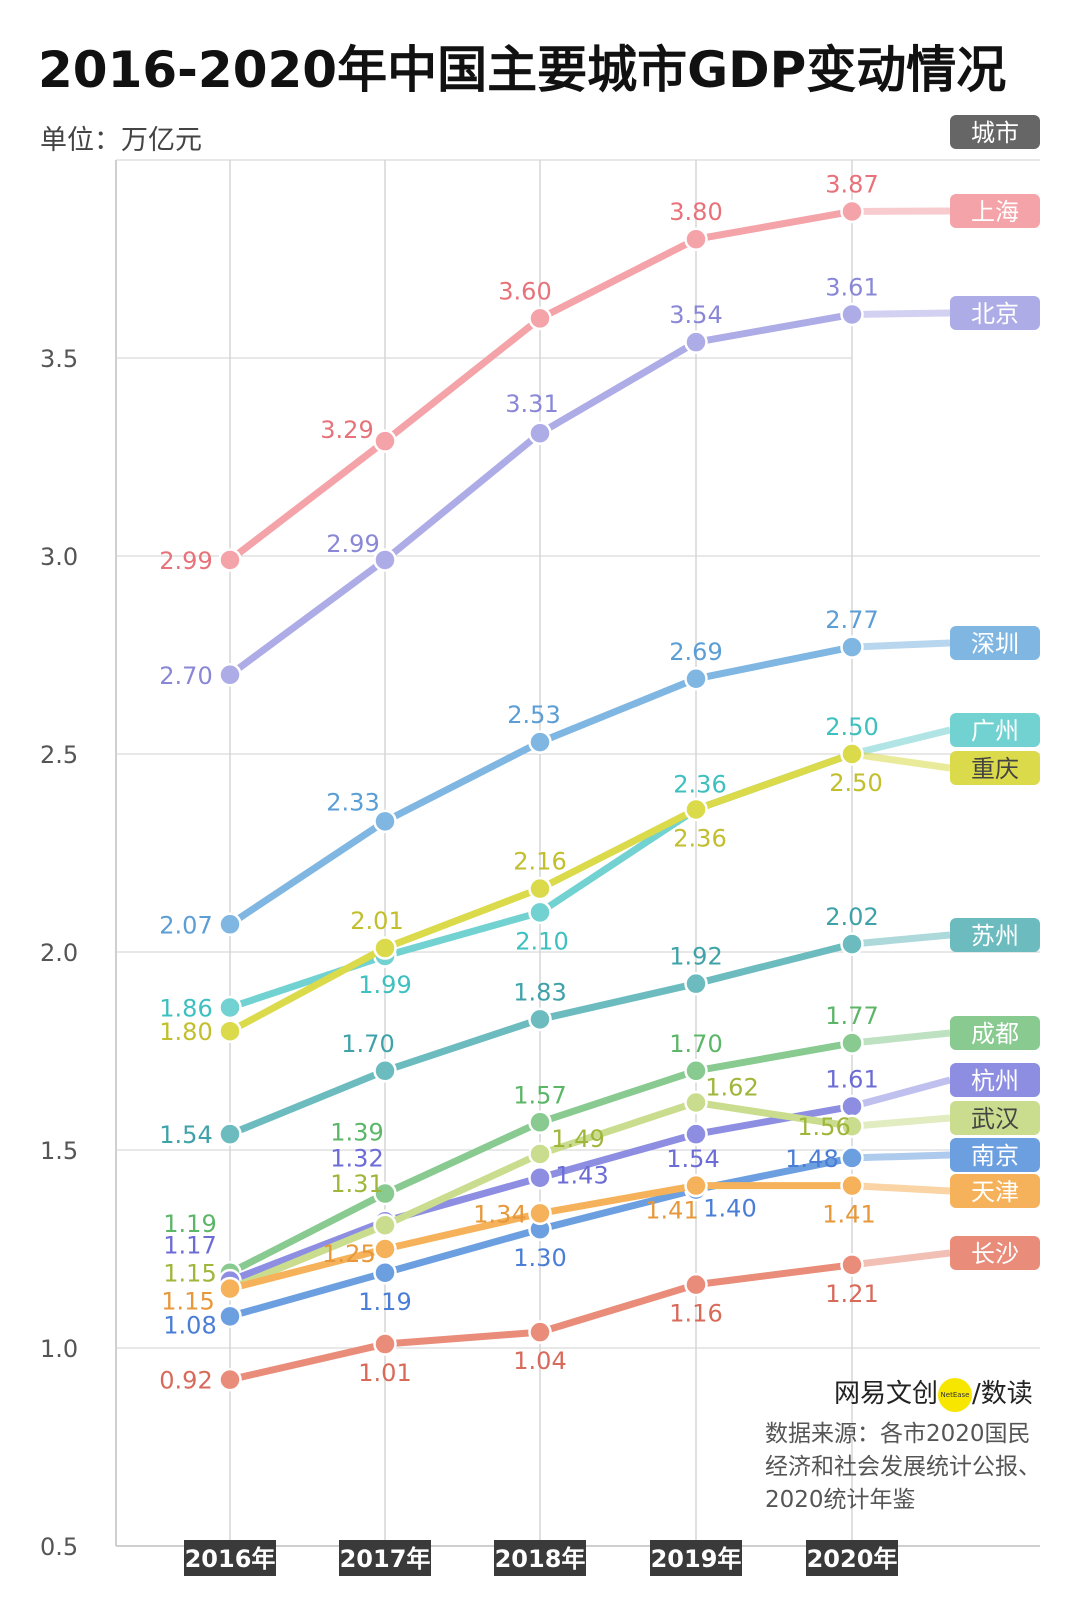  I want to click on series-武汉: 1.15 1.31 1.49 1.62 1.56 武汉, so click(601, 1187).